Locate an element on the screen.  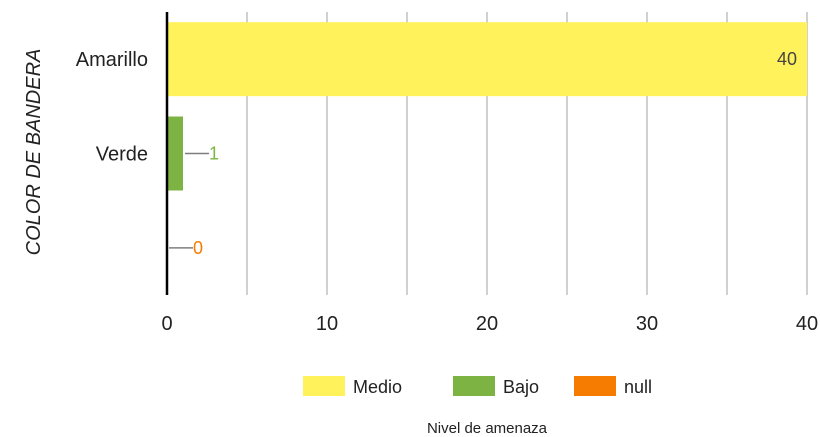
x-tick-label: 30 is located at coordinates (647, 324).